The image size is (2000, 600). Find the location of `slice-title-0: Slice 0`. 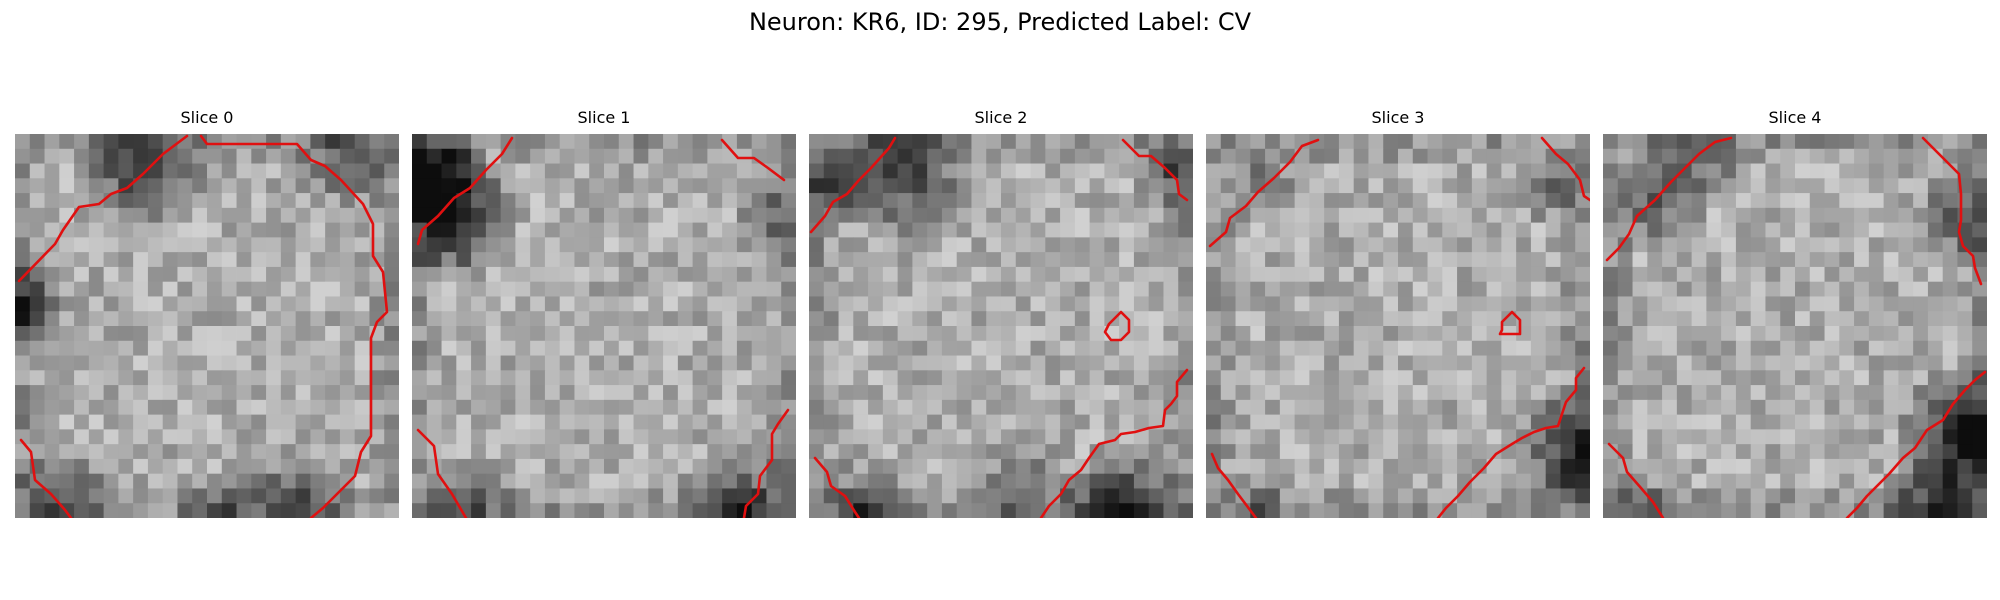

slice-title-0: Slice 0 is located at coordinates (207, 117).